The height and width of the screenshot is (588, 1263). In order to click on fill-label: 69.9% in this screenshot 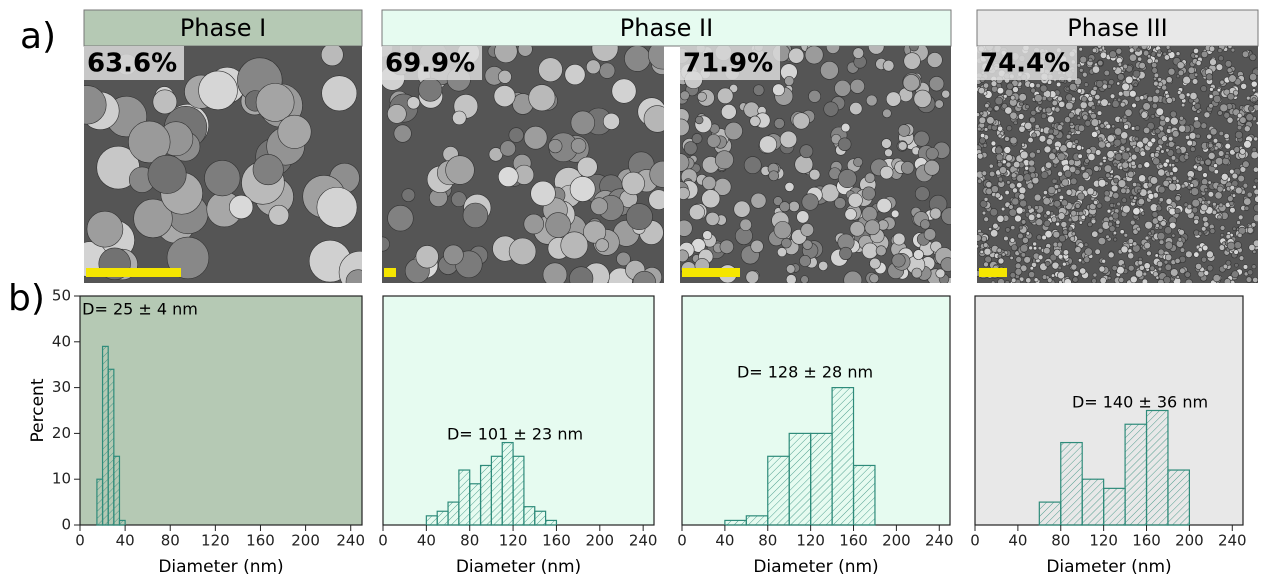, I will do `click(430, 64)`.